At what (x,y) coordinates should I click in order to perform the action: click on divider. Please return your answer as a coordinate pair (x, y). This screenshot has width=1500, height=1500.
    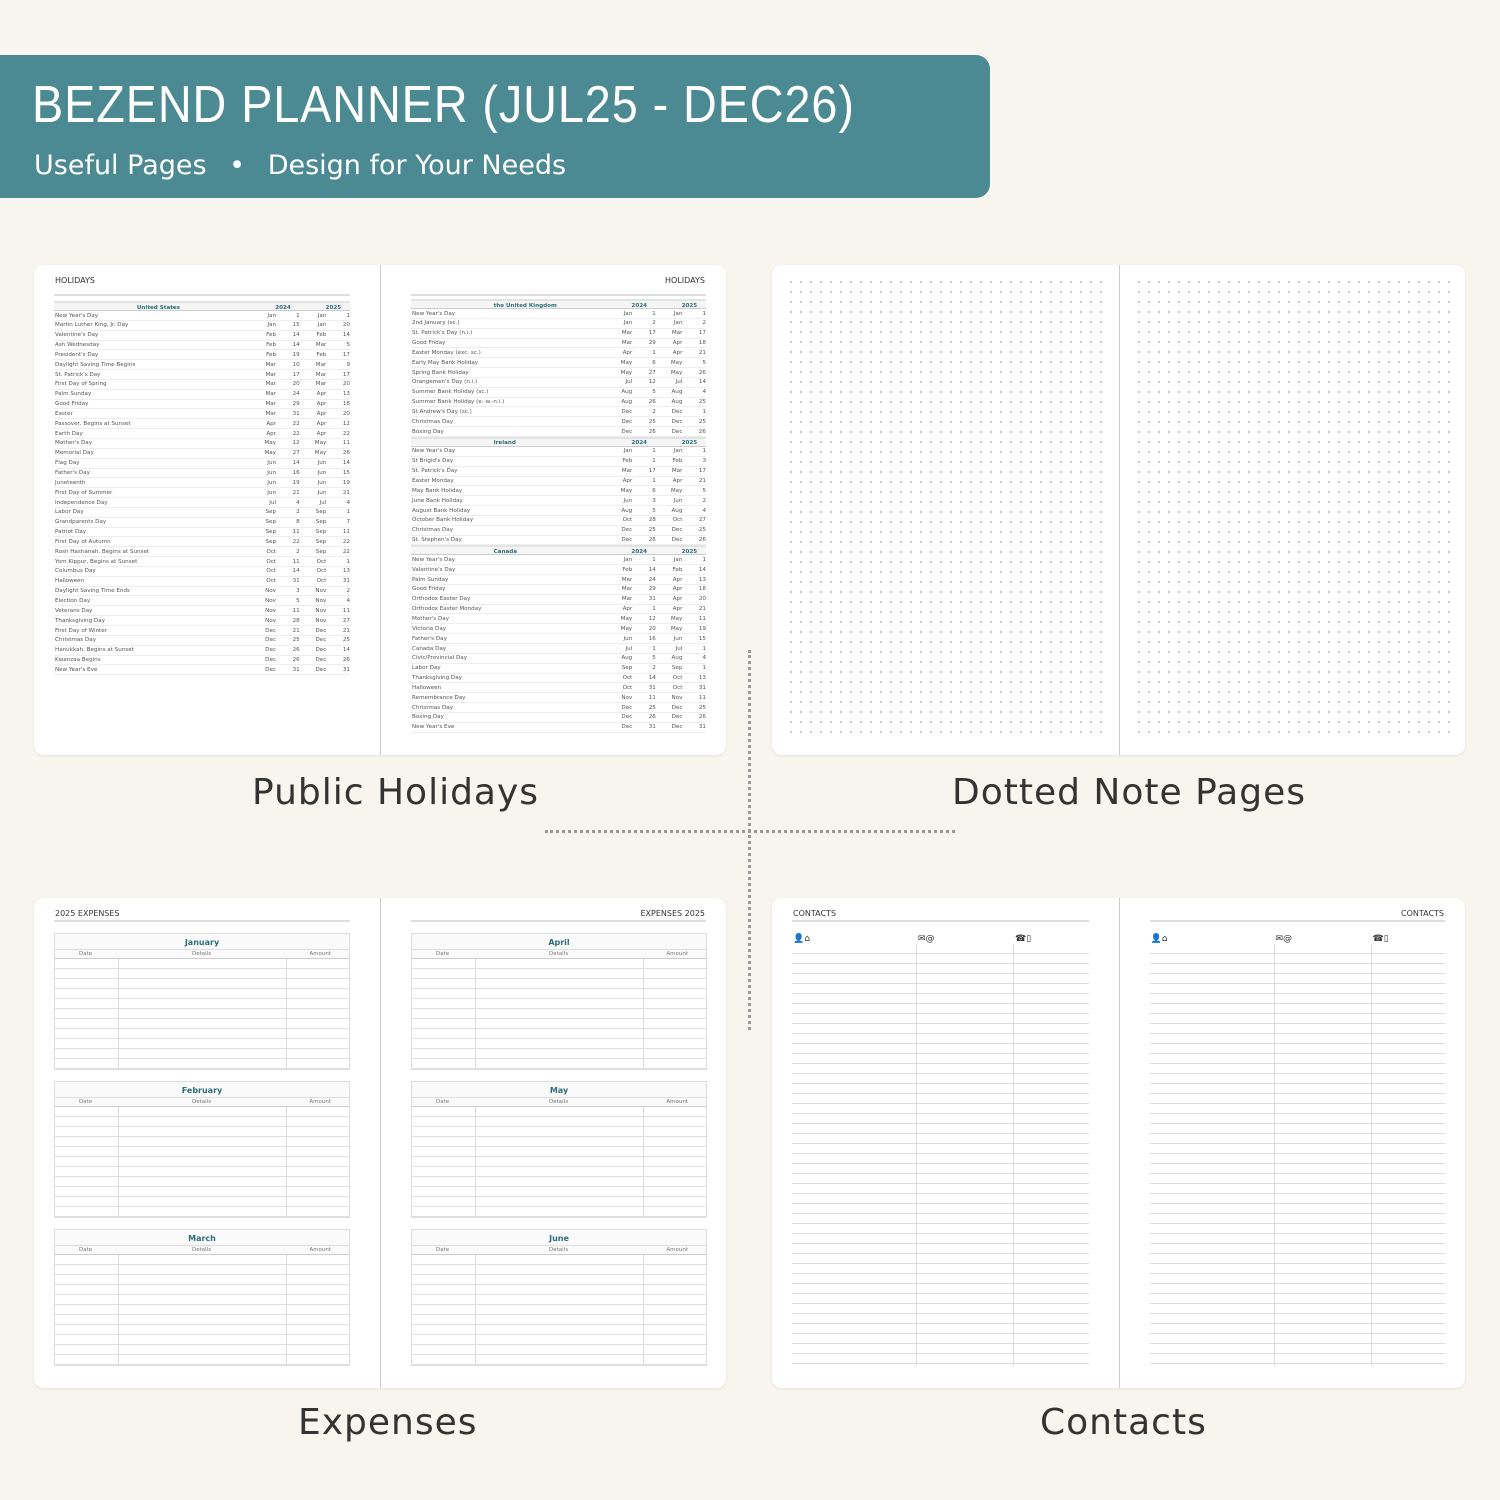
    Looking at the image, I should click on (1297, 921).